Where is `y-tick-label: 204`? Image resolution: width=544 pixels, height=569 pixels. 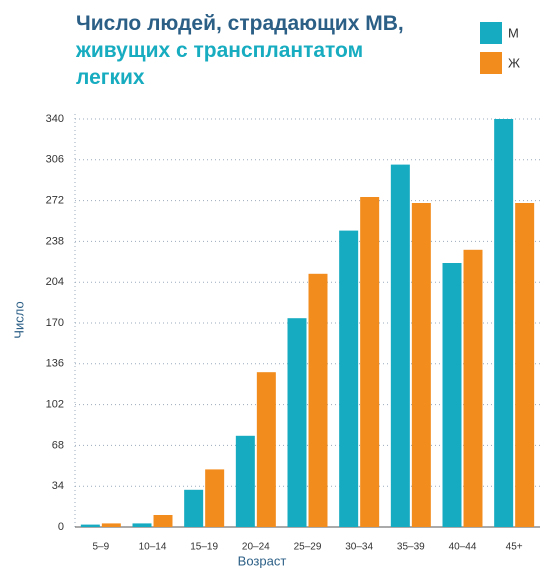 y-tick-label: 204 is located at coordinates (55, 282).